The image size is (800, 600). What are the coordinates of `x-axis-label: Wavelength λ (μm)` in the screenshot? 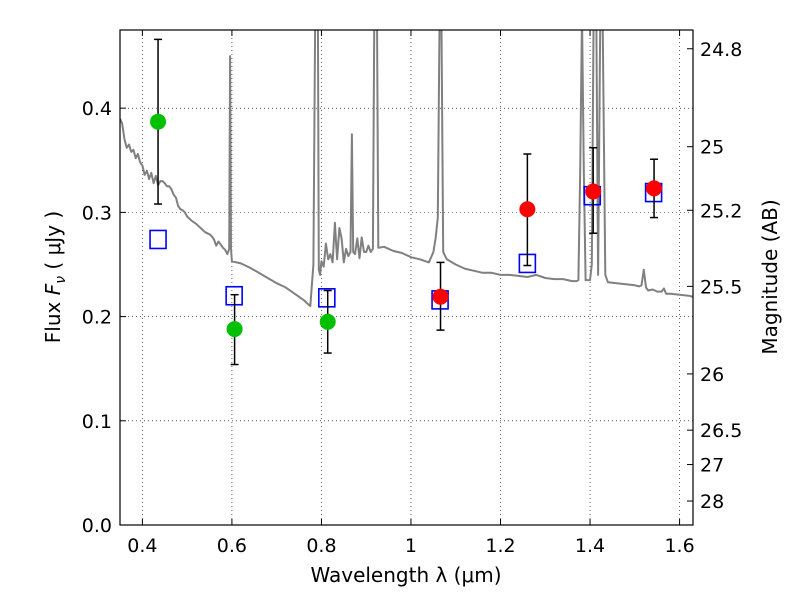 It's located at (405, 575).